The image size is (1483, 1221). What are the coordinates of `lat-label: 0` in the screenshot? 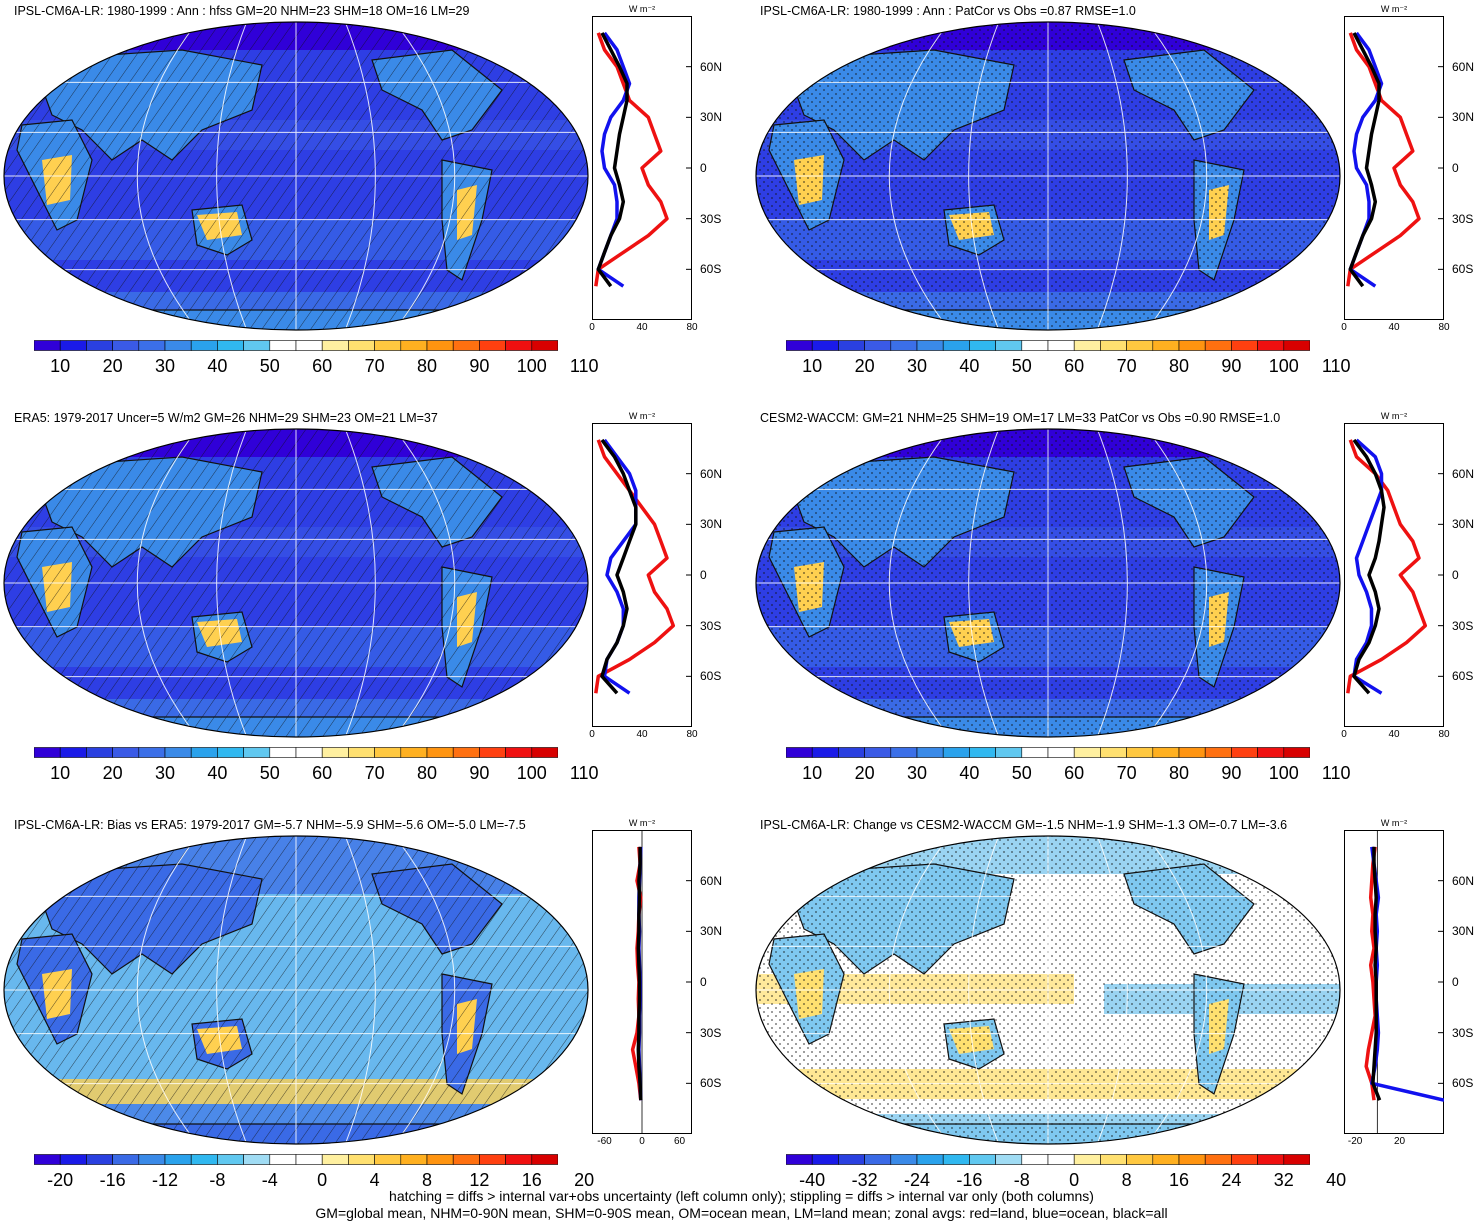 It's located at (703, 982).